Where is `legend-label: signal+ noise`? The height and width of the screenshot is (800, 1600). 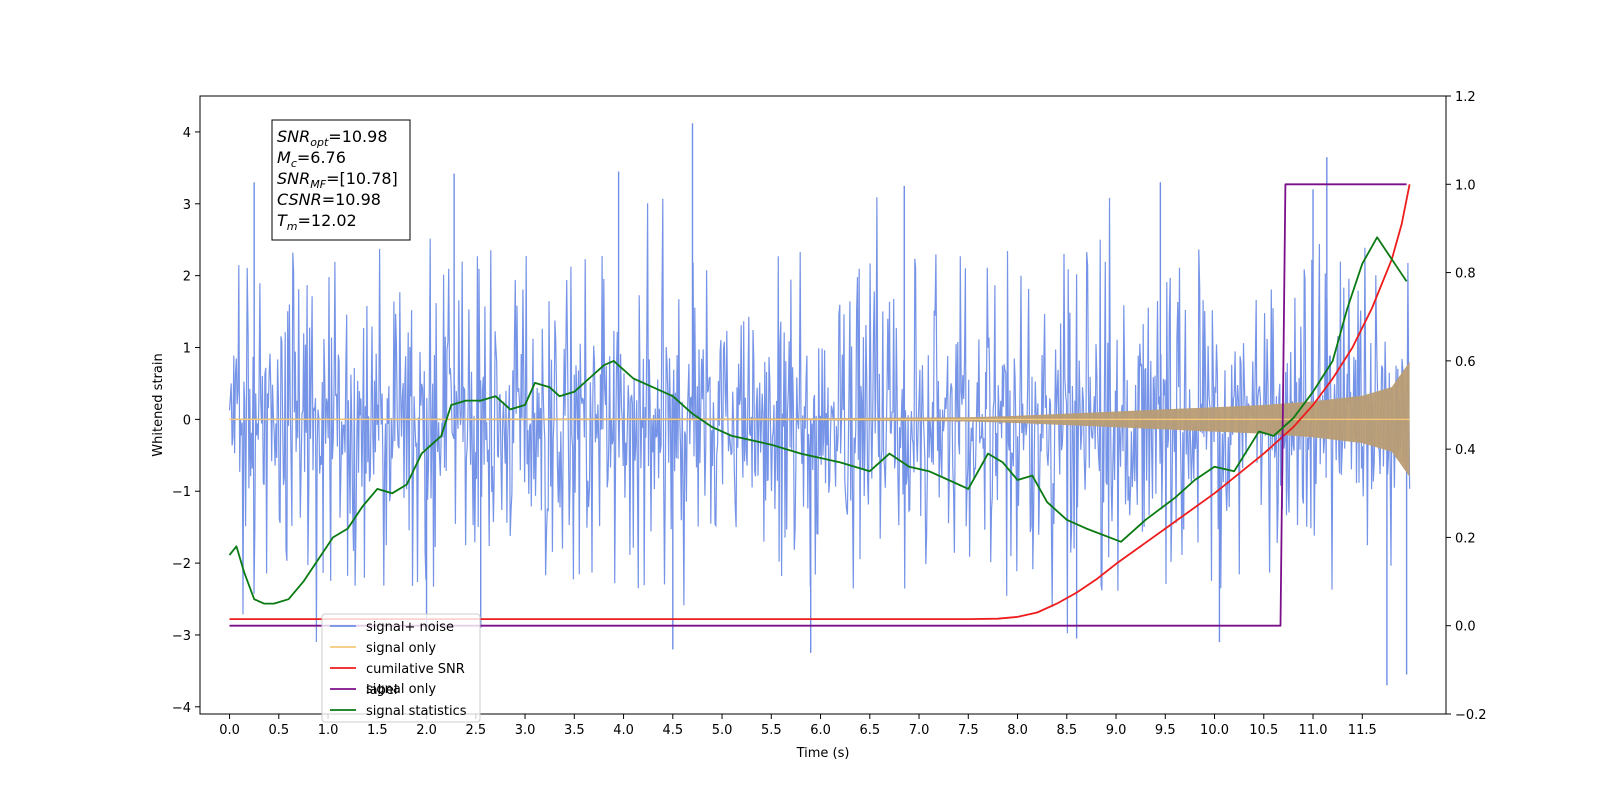
legend-label: signal+ noise is located at coordinates (410, 627).